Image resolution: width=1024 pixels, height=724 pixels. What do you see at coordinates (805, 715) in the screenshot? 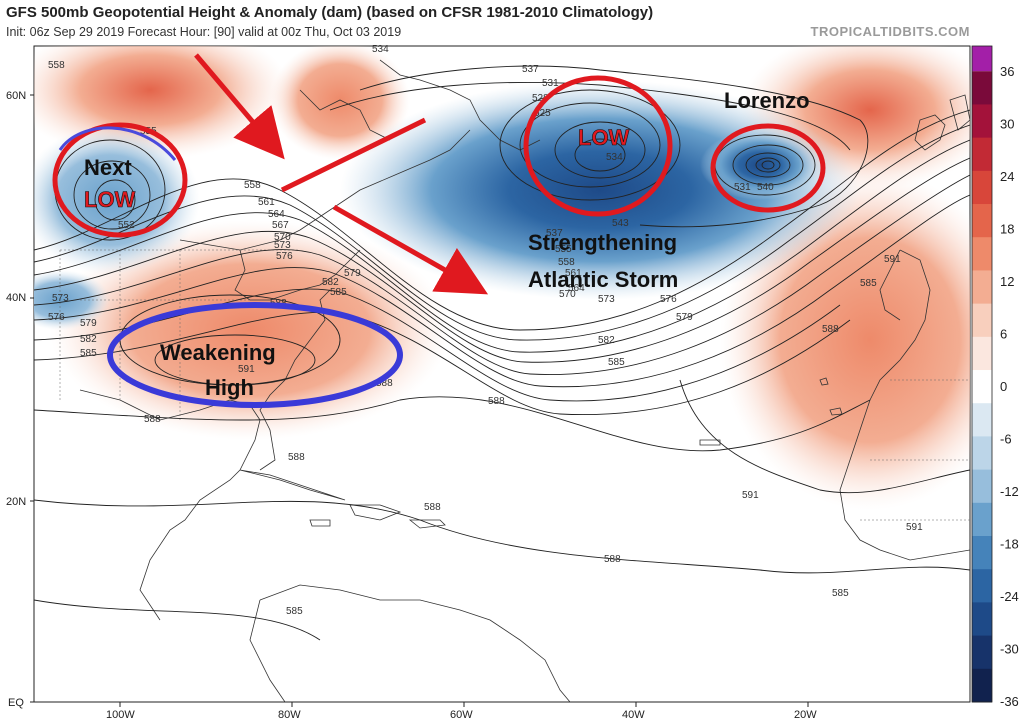
I see `lon-label-20w: 20W` at bounding box center [805, 715].